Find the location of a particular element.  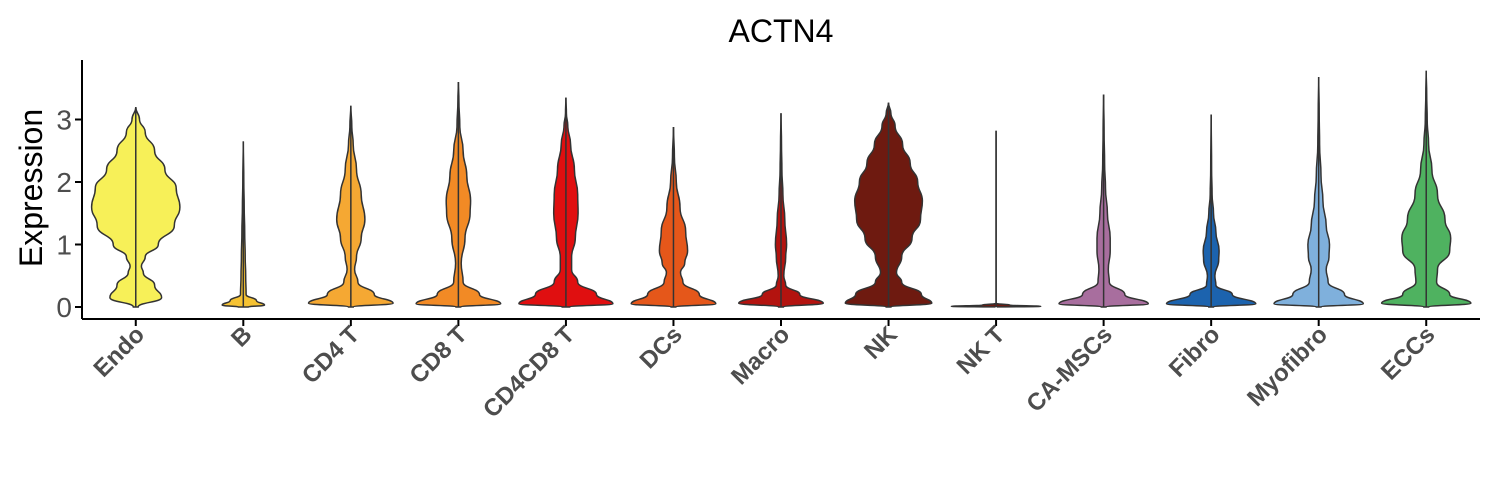

chart-title: ACTN4 is located at coordinates (781, 31).